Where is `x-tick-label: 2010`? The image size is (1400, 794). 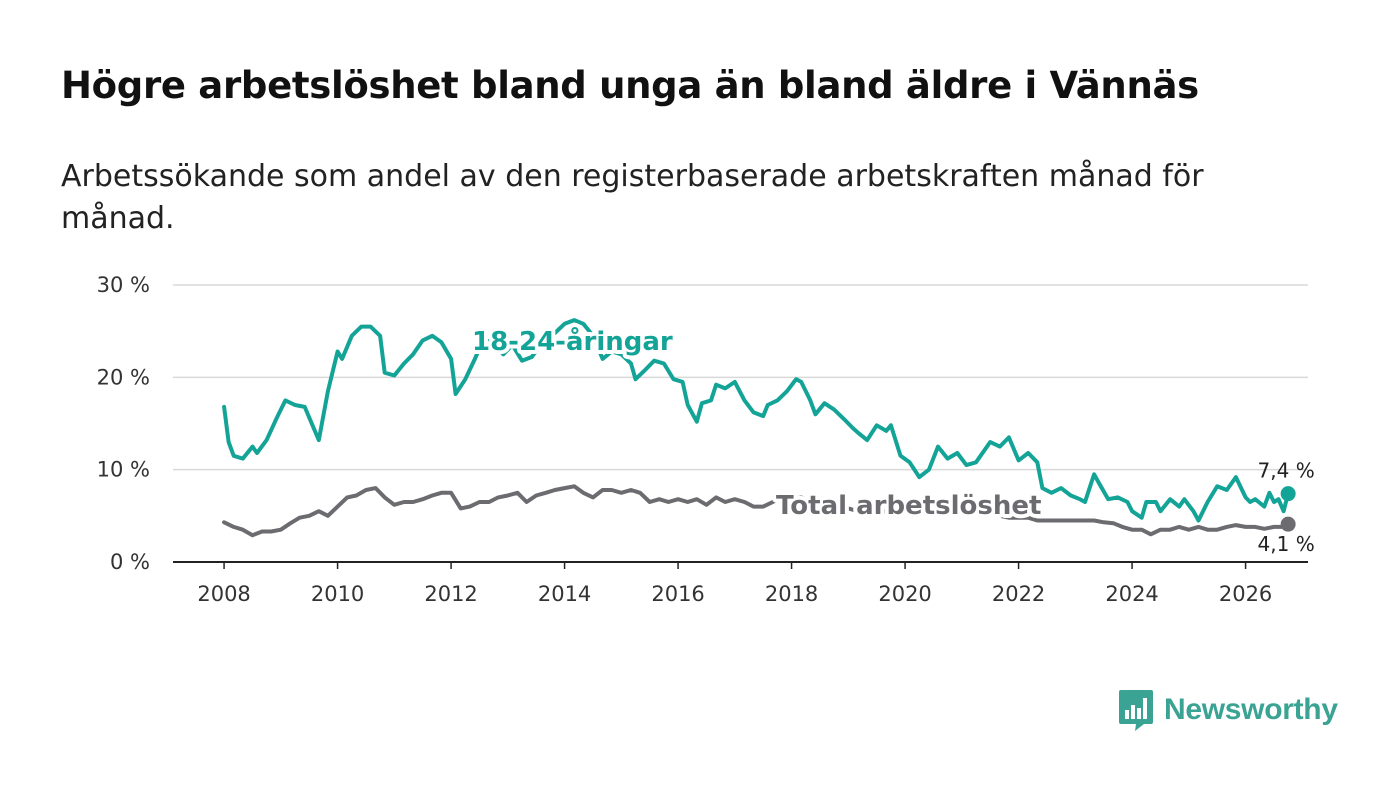
x-tick-label: 2010 is located at coordinates (337, 594).